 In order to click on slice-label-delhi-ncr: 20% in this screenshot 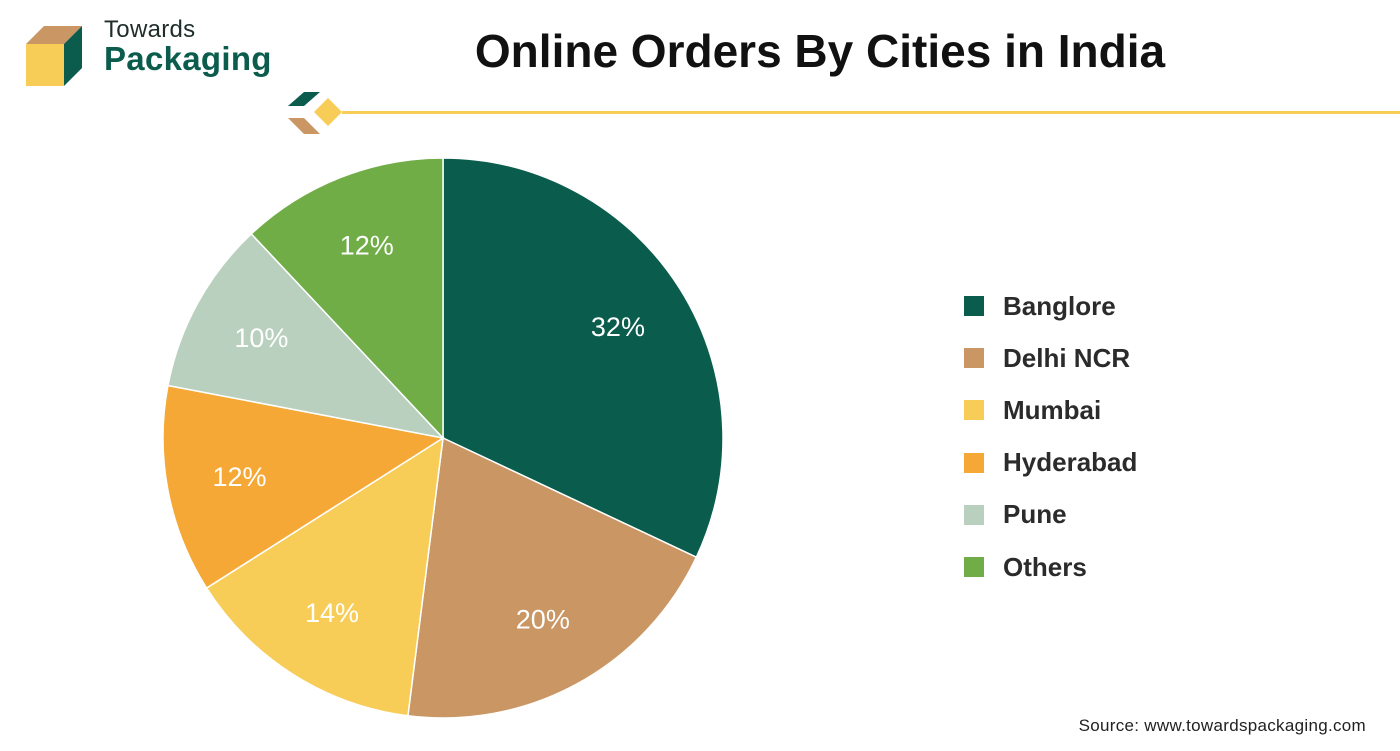, I will do `click(543, 620)`.